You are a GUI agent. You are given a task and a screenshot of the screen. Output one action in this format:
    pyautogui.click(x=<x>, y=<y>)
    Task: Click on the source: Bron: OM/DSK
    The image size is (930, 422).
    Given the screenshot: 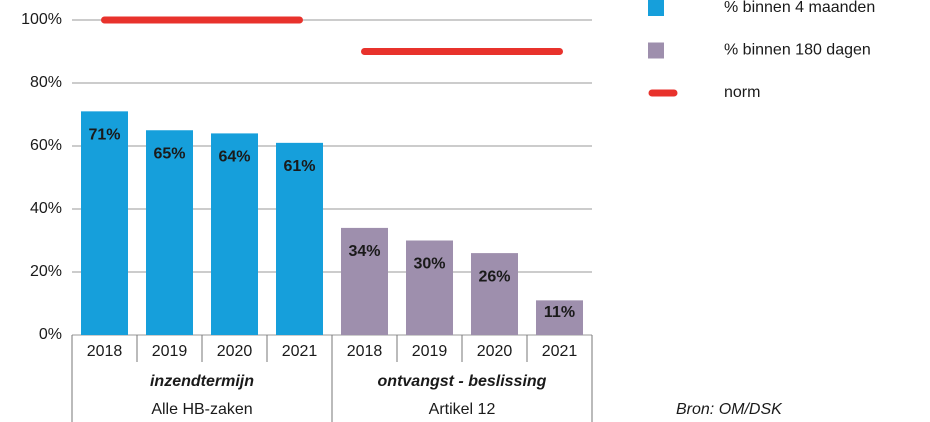 What is the action you would take?
    pyautogui.click(x=729, y=409)
    